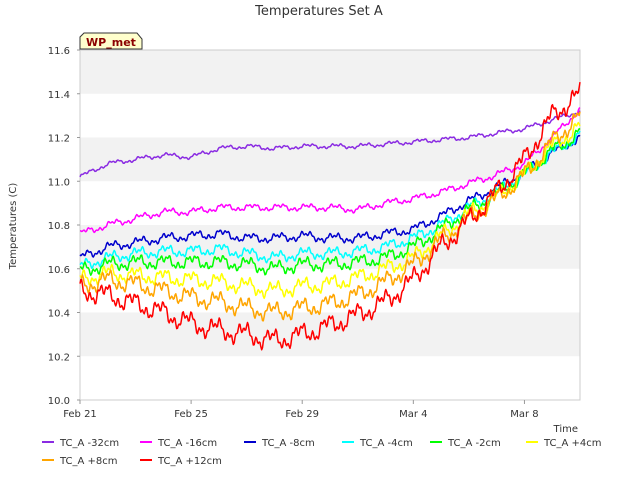 This screenshot has width=640, height=480. I want to click on y-axis-ticks: 10.0 10.2 10.4 10.6 10.8 11.0 11.2 11.4 11.6, so click(64, 226).